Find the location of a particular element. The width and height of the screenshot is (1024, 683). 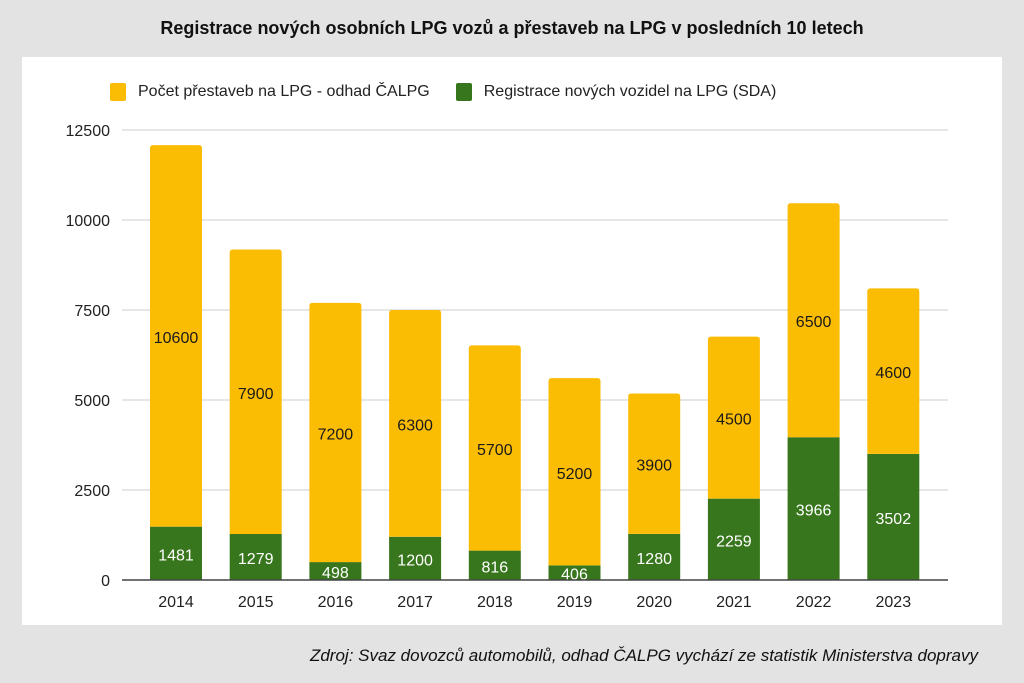

data-label-registrations: 3966 is located at coordinates (814, 511).